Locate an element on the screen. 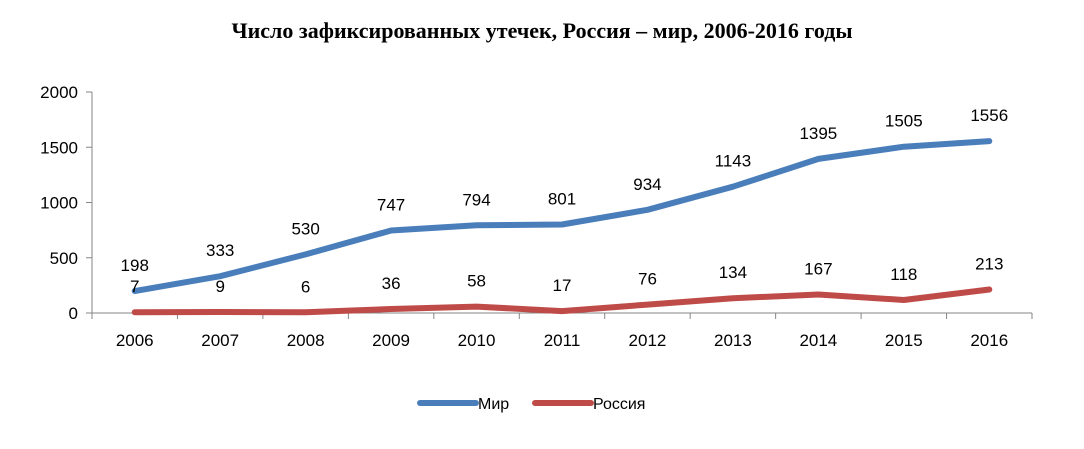 This screenshot has height=449, width=1084. data-label: 213 is located at coordinates (989, 263).